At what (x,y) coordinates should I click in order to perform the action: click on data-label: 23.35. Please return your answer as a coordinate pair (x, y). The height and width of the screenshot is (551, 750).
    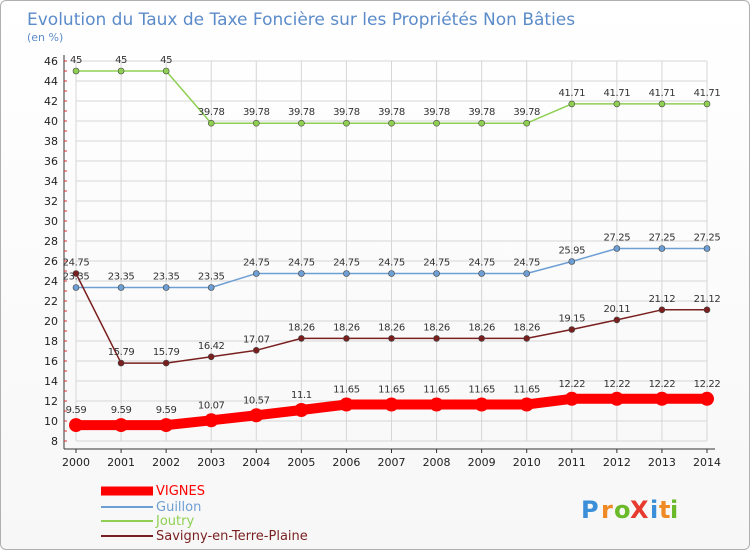
    Looking at the image, I should click on (76, 277).